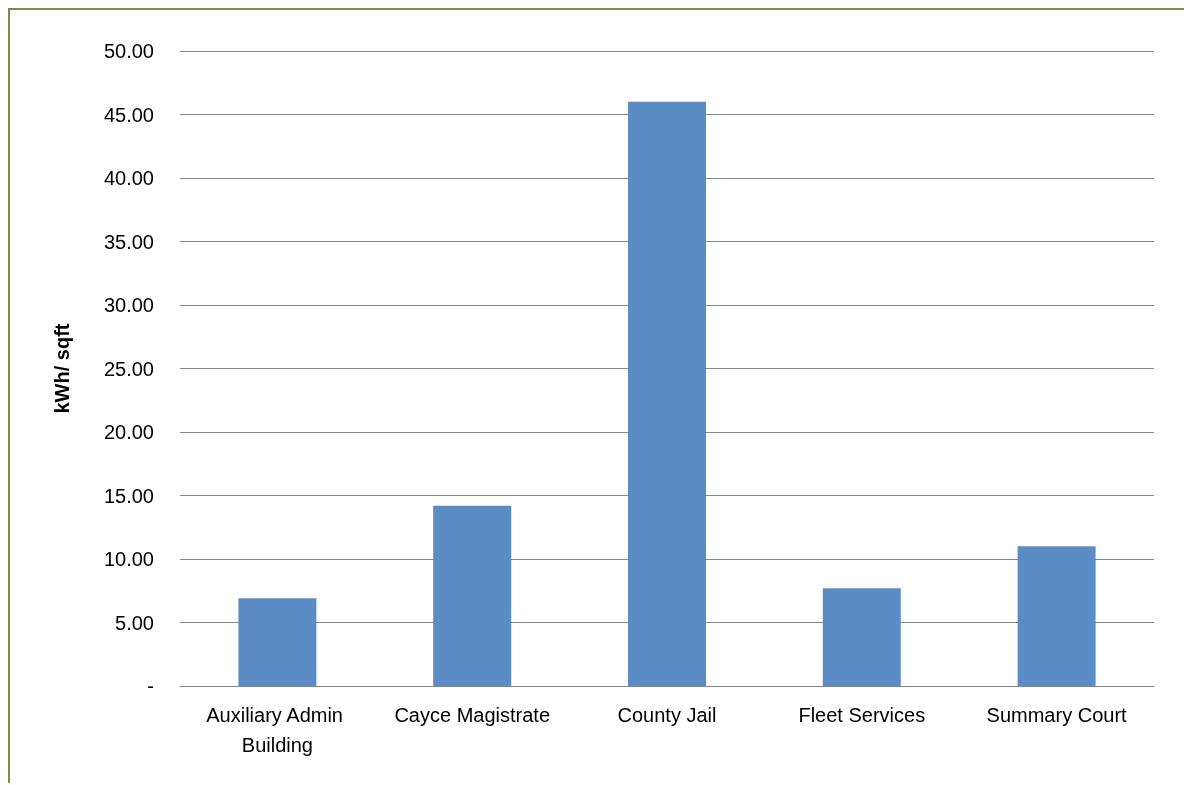 This screenshot has height=785, width=1188. Describe the element at coordinates (862, 715) in the screenshot. I see `x-tick-label: Fleet Services` at that location.